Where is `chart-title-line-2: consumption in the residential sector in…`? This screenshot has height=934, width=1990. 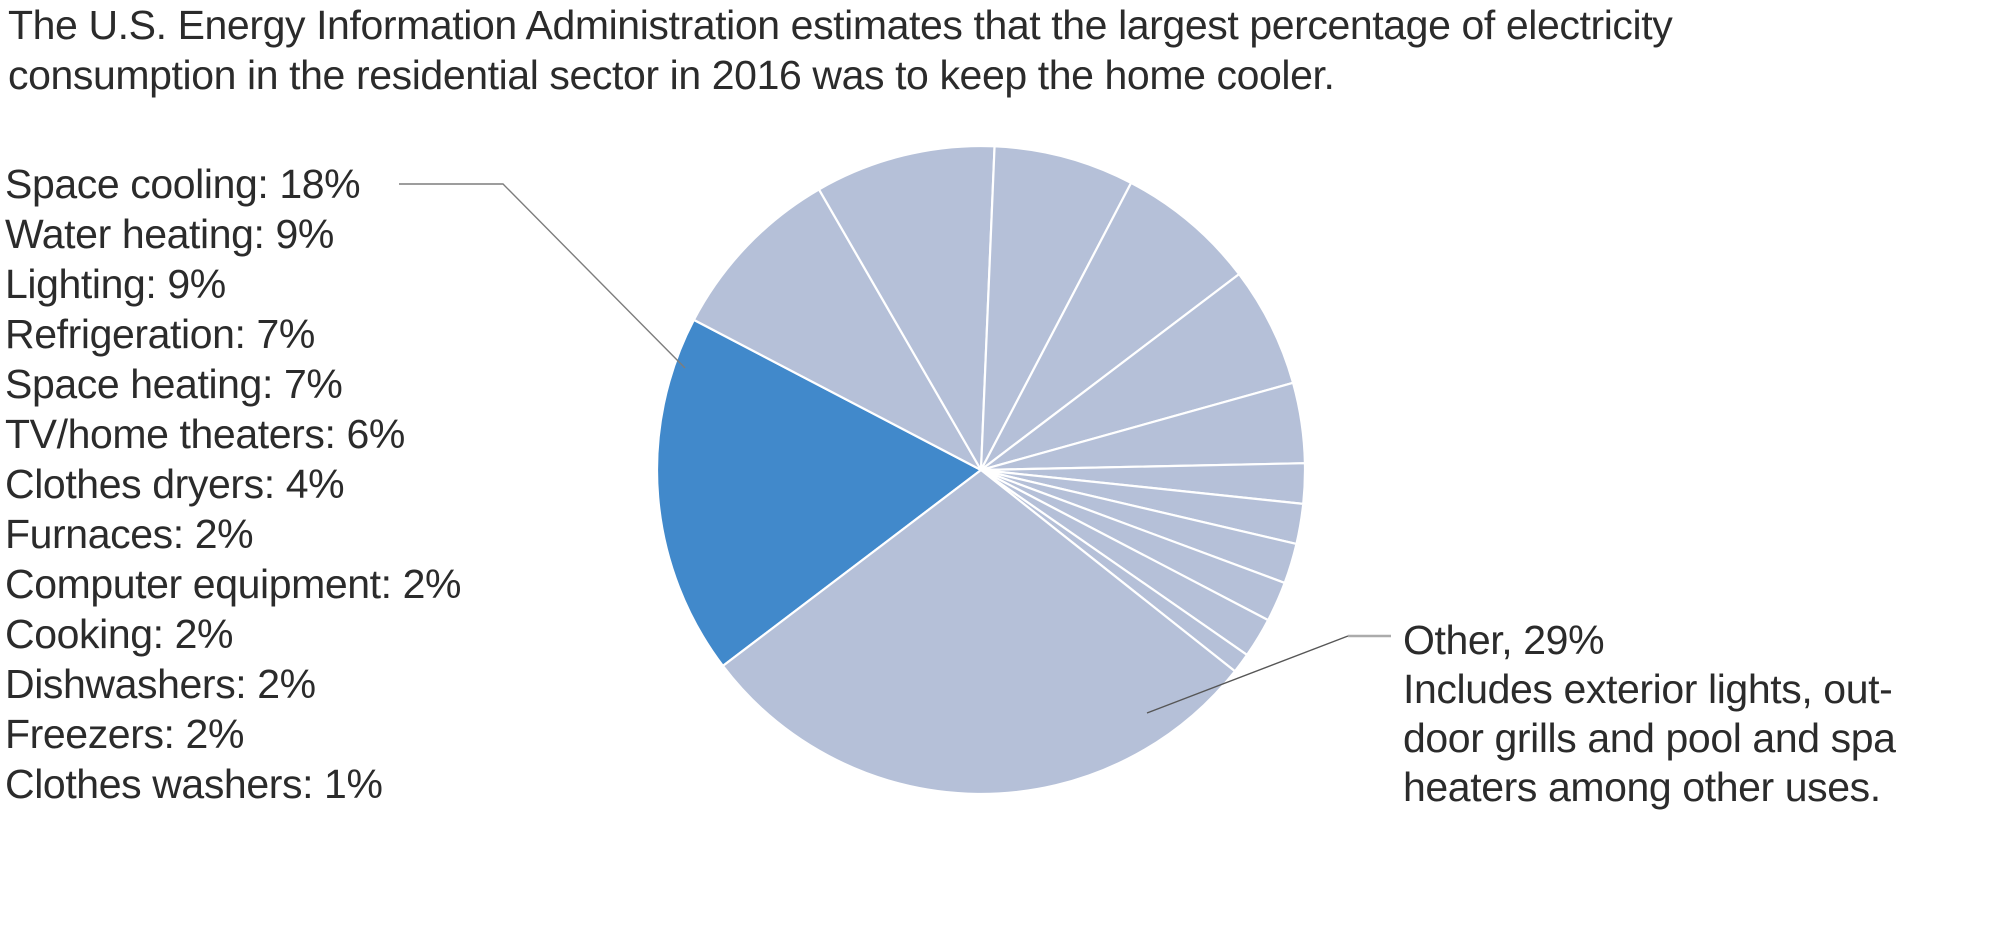 chart-title-line-2: consumption in the residential sector in… is located at coordinates (671, 75).